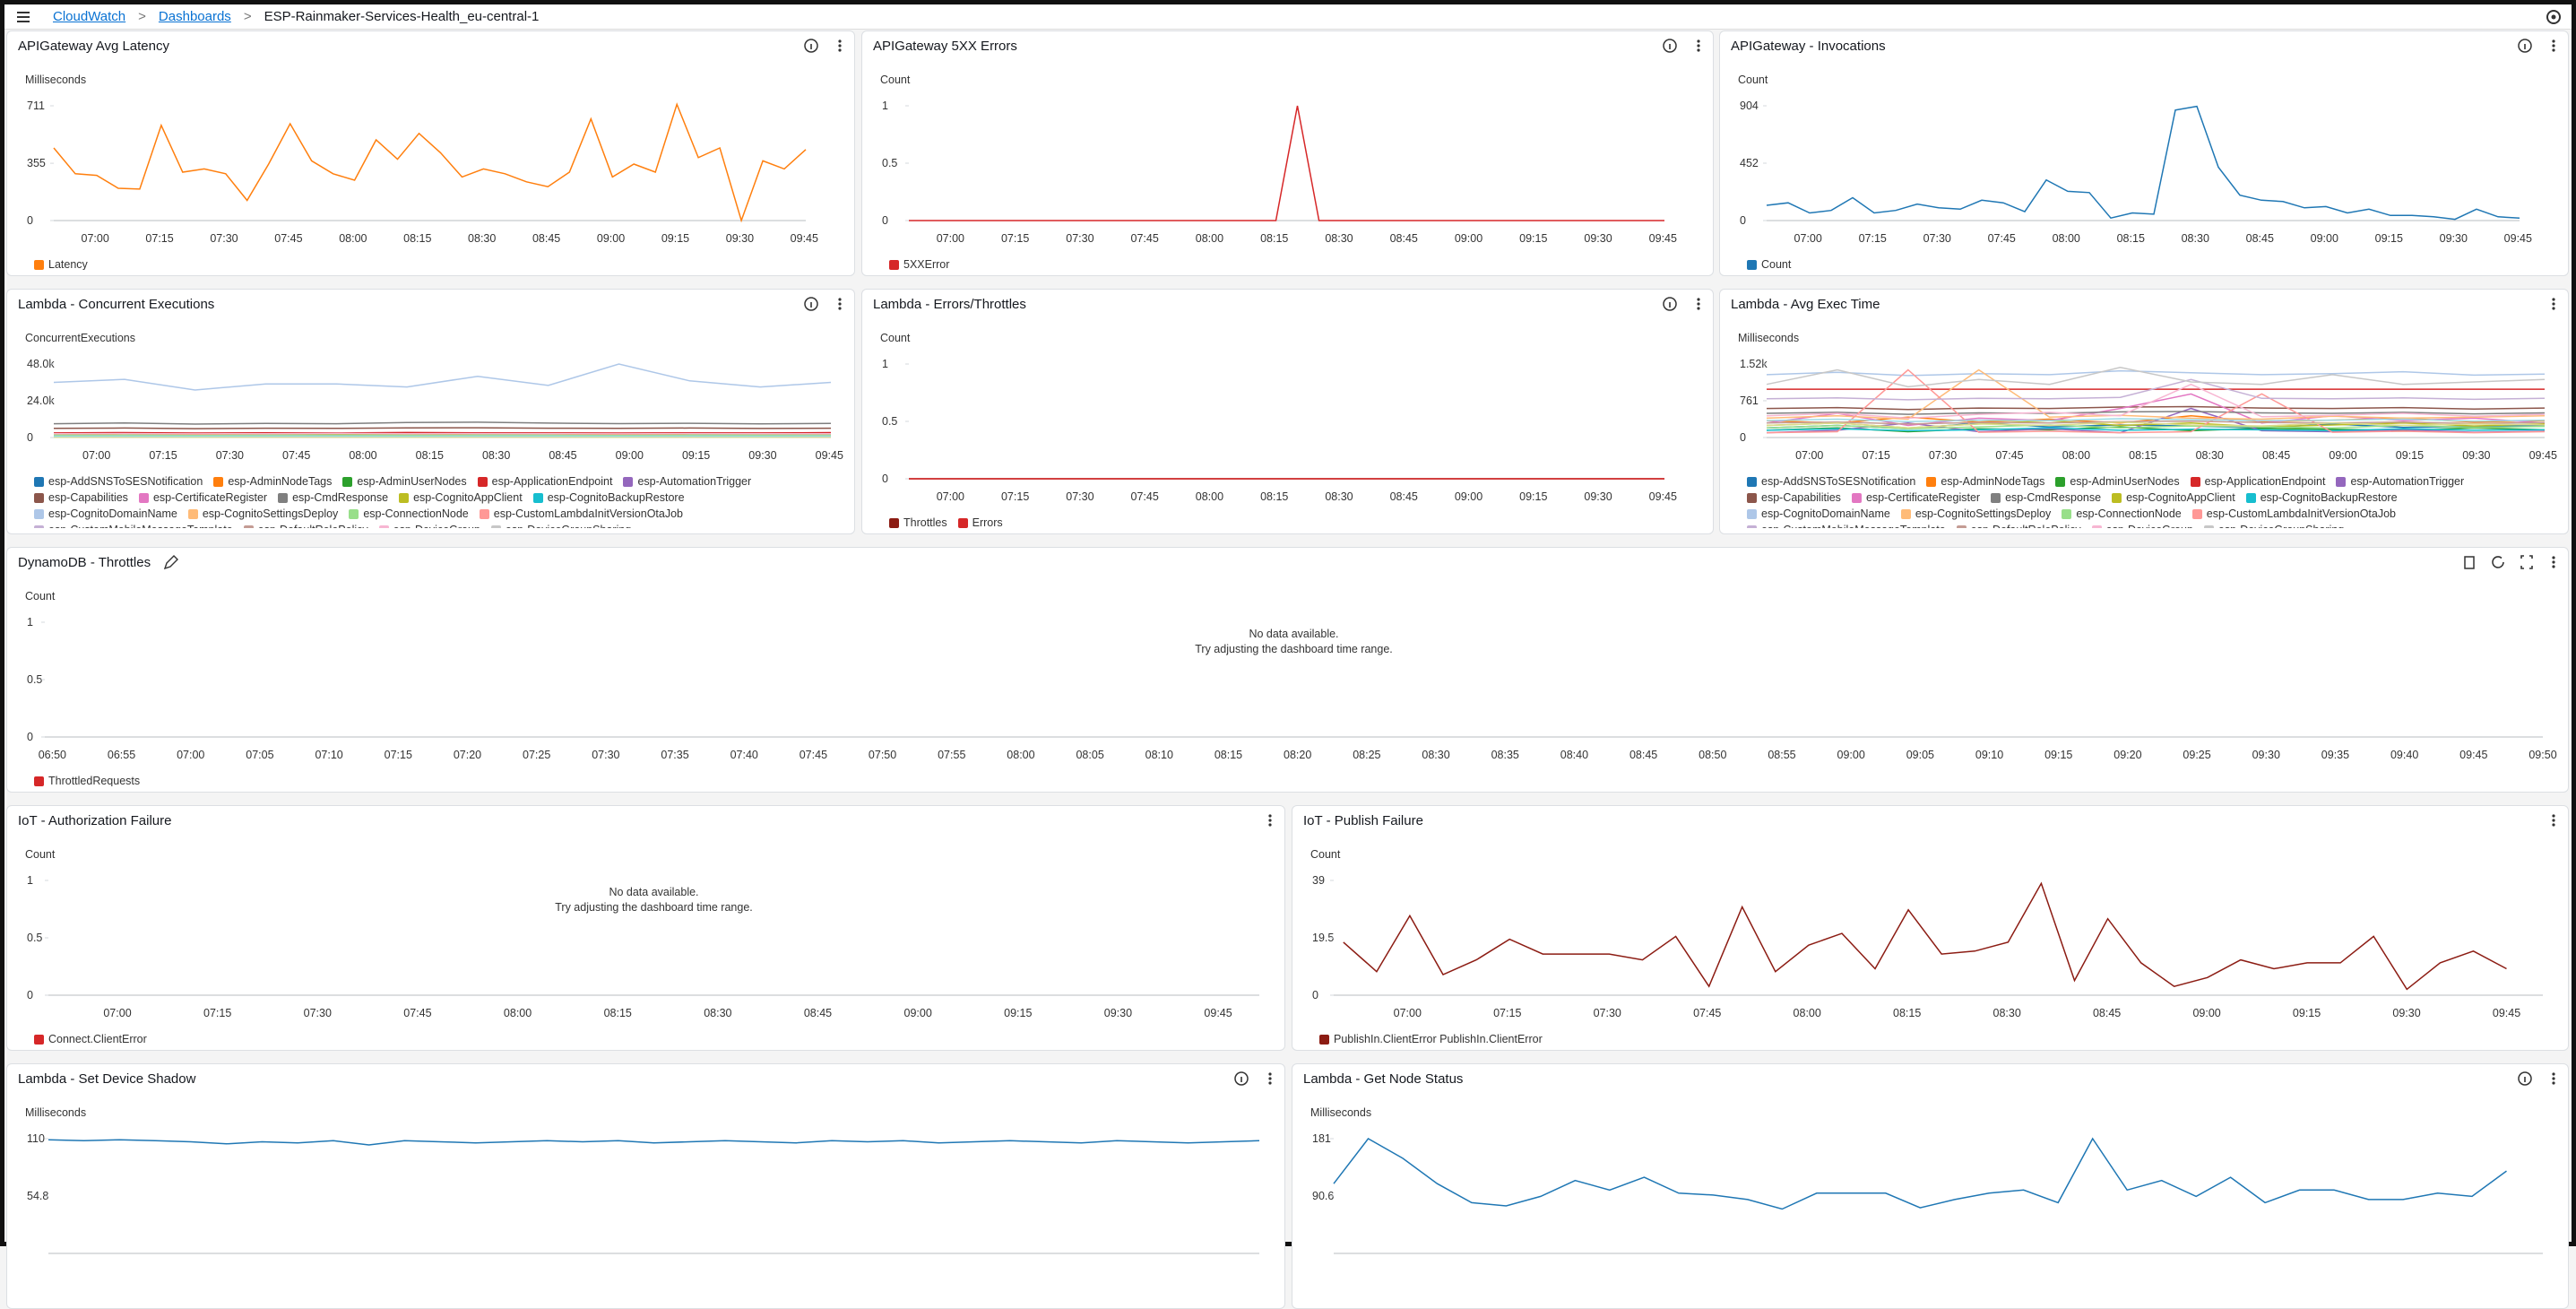 The width and height of the screenshot is (2576, 1309). I want to click on x-tick-label: 07:00, so click(1408, 1013).